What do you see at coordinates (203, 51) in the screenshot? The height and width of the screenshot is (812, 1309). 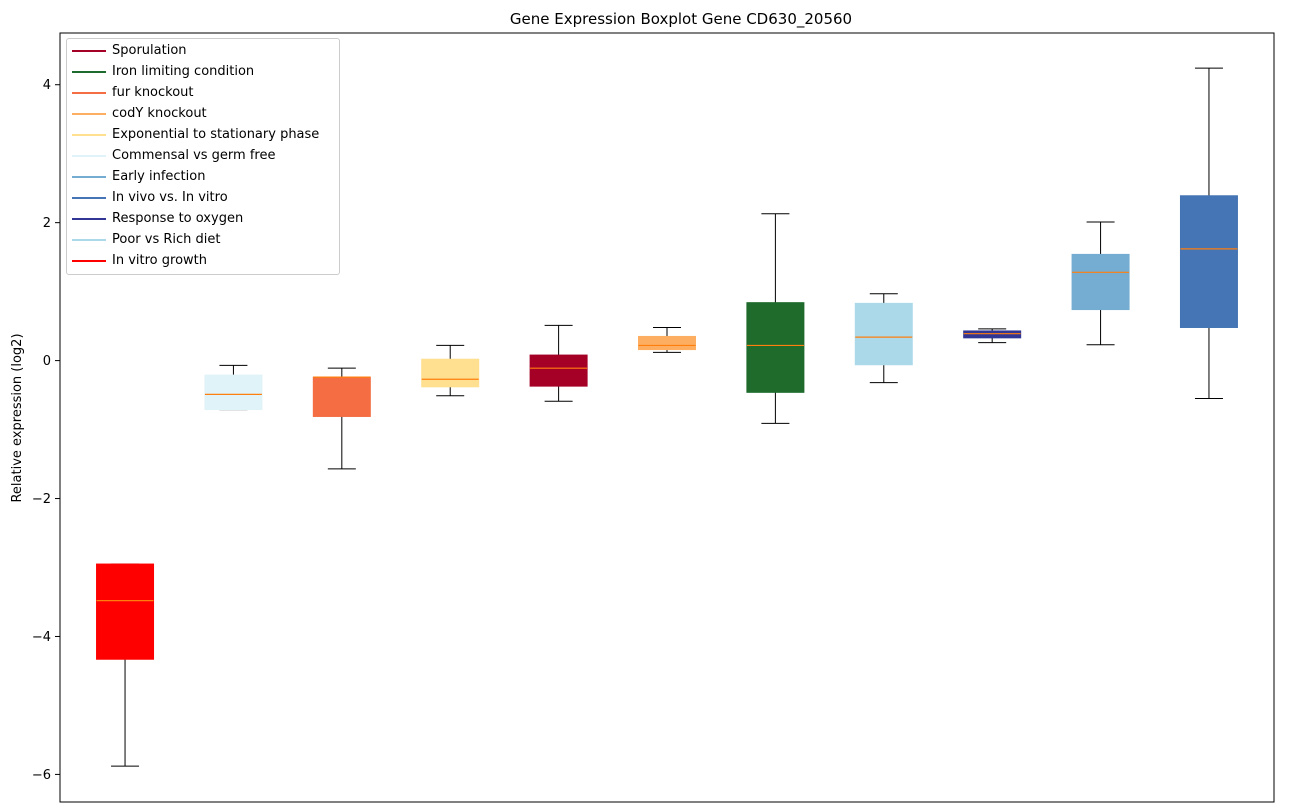 I see `legend-item: Sporulation` at bounding box center [203, 51].